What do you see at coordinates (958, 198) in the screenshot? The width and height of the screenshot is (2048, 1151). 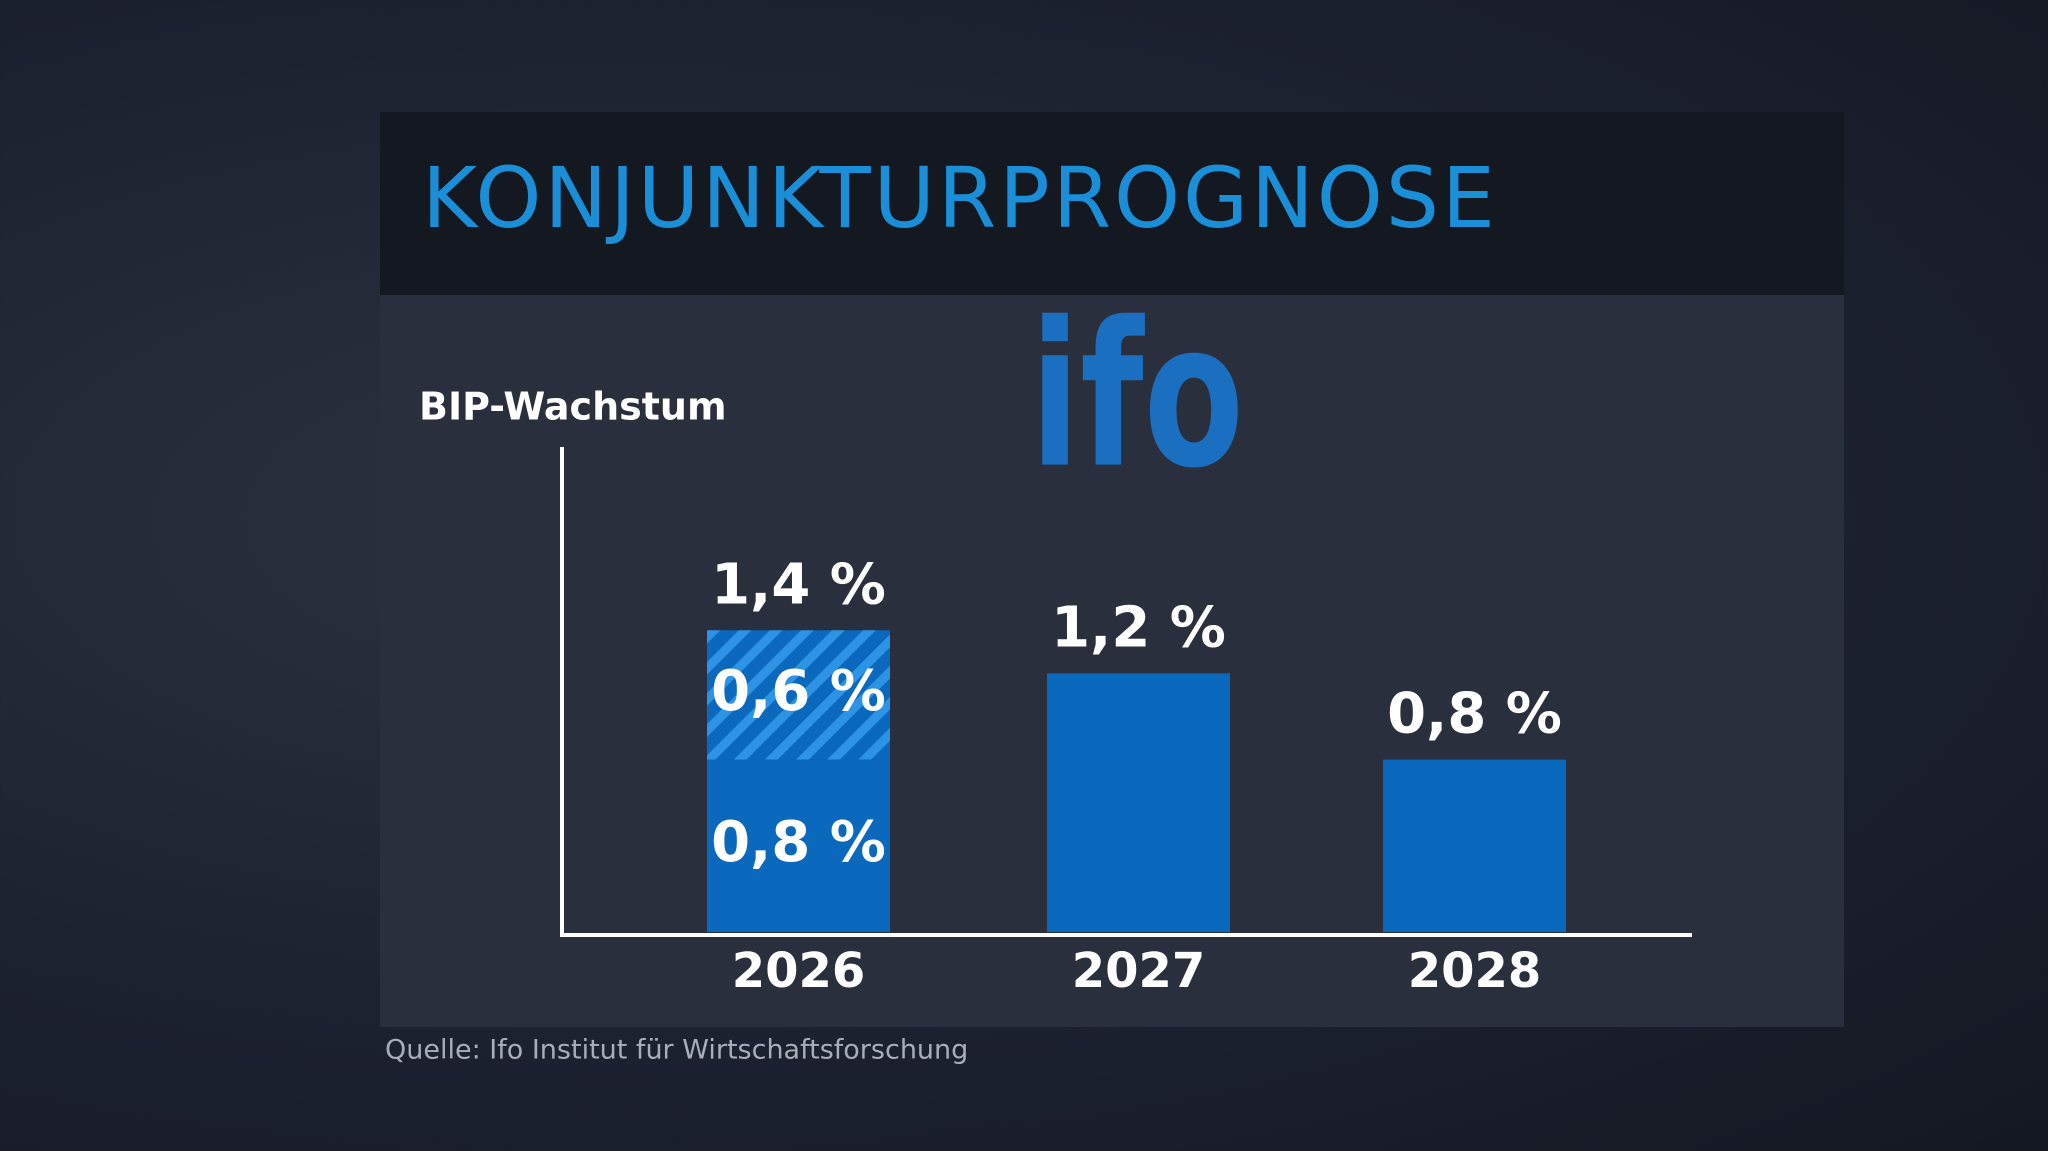 I see `chart-title: KONJUNKTURPROGNOSE` at bounding box center [958, 198].